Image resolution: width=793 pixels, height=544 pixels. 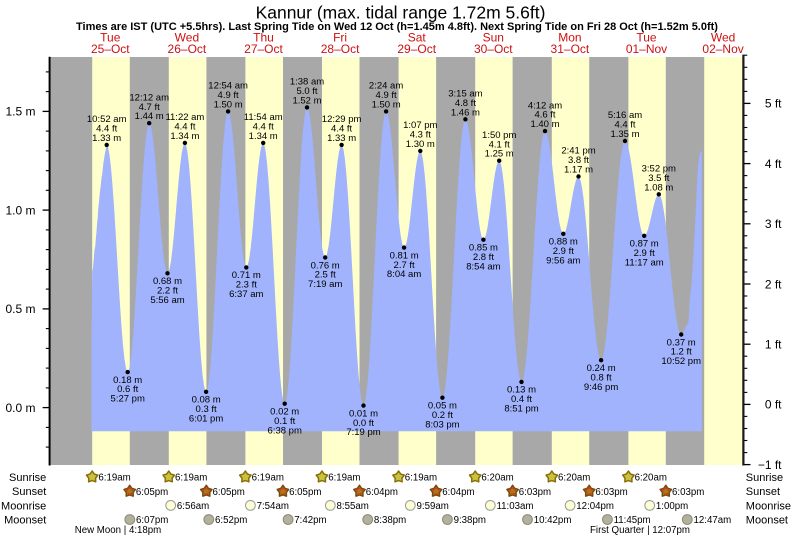 I want to click on svg-text: 1.30 m, so click(x=420, y=144).